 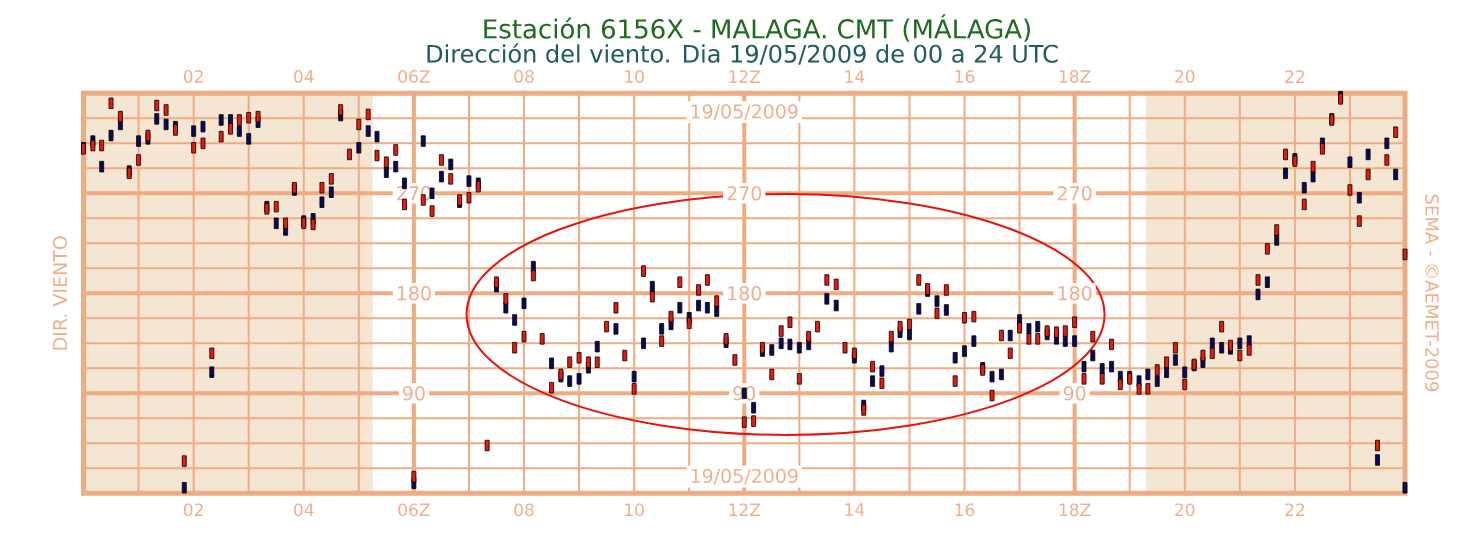 What do you see at coordinates (745, 76) in the screenshot?
I see `x2-tick-label: 12Z` at bounding box center [745, 76].